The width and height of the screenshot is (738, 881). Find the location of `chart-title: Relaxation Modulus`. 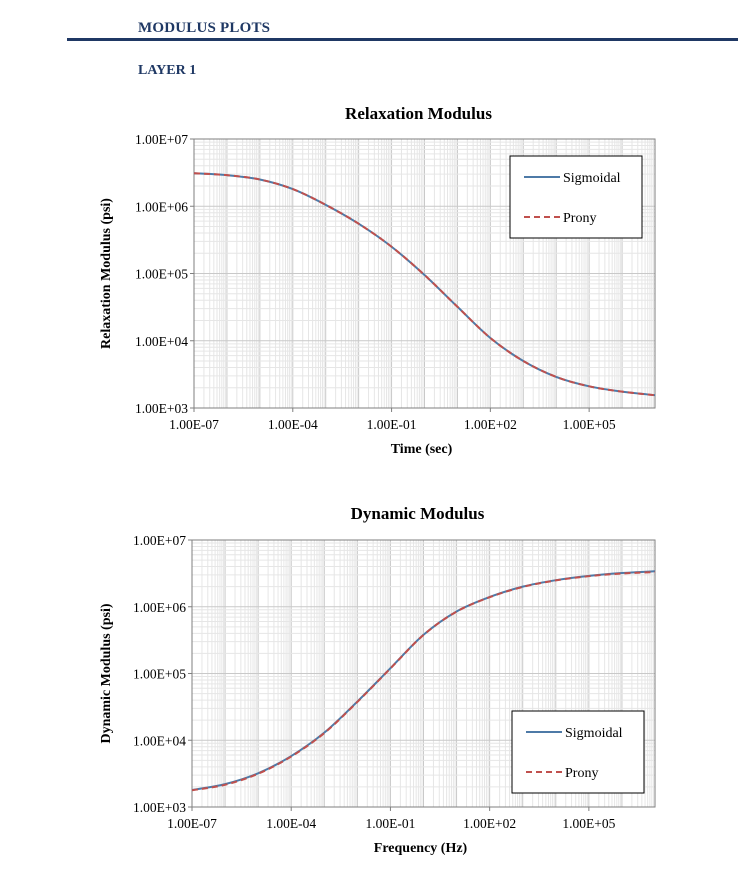

chart-title: Relaxation Modulus is located at coordinates (418, 113).